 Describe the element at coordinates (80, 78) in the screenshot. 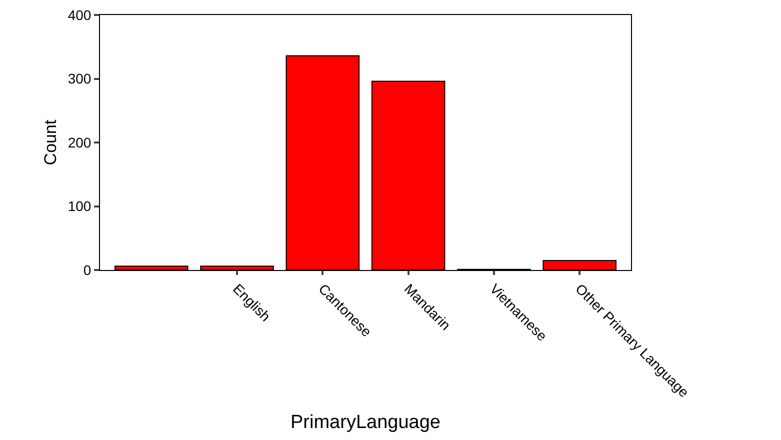

I see `y-tick-label: 300` at that location.